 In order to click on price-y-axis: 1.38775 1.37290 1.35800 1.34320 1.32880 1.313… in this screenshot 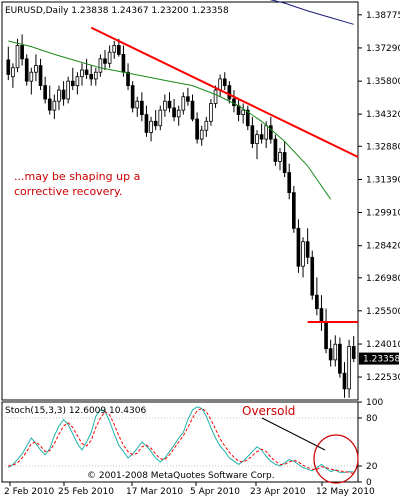, I will do `click(379, 197)`.